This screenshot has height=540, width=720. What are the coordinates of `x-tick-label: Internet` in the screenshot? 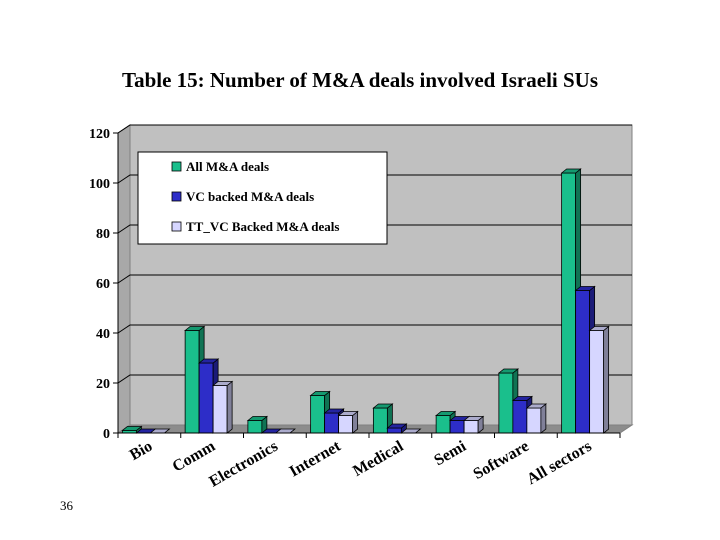 It's located at (316, 458).